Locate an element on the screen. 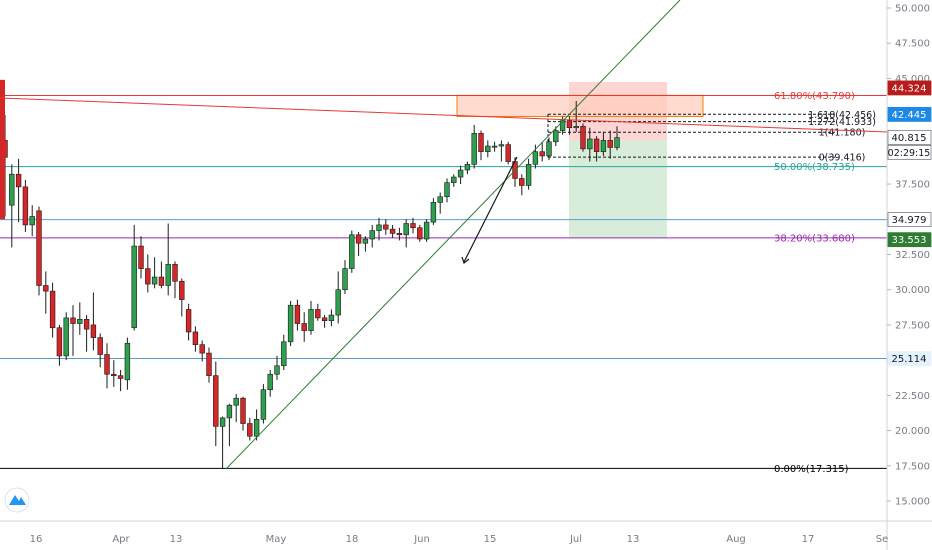 This screenshot has width=932, height=550. tradingview-logo-icon is located at coordinates (17, 500).